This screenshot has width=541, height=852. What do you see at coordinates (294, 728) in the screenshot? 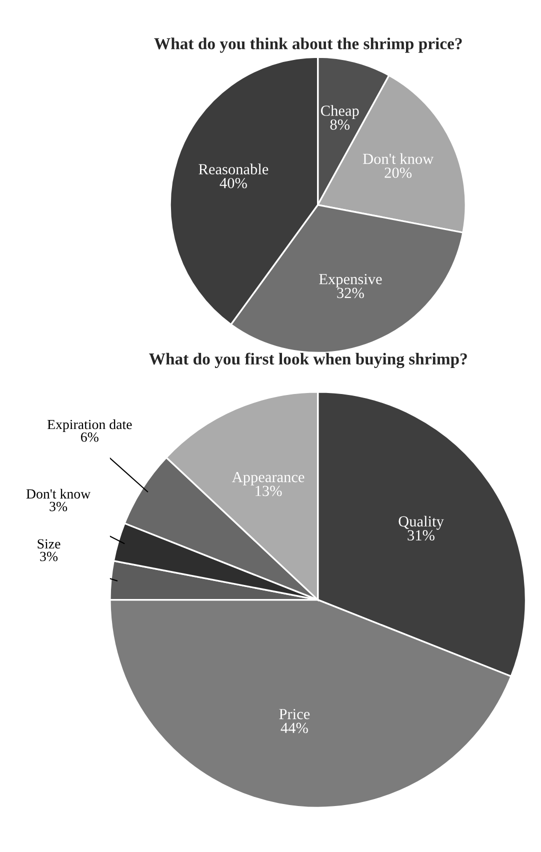
I see `data-label: 44%` at bounding box center [294, 728].